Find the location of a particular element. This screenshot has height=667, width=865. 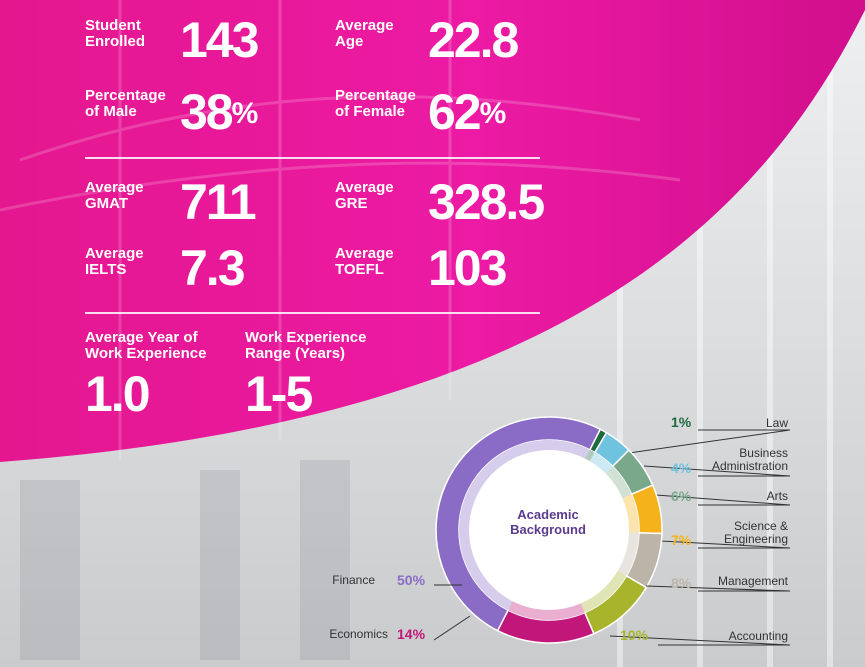

donut-hole is located at coordinates (549, 530).